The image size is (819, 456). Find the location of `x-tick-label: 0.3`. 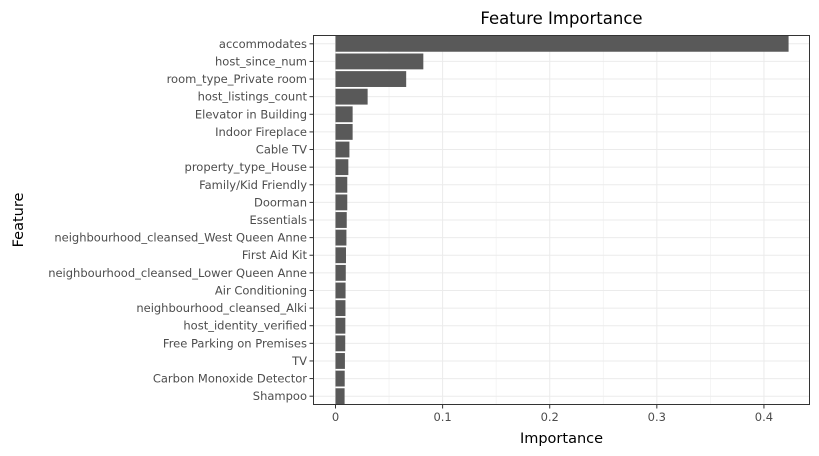

x-tick-label: 0.3 is located at coordinates (657, 417).